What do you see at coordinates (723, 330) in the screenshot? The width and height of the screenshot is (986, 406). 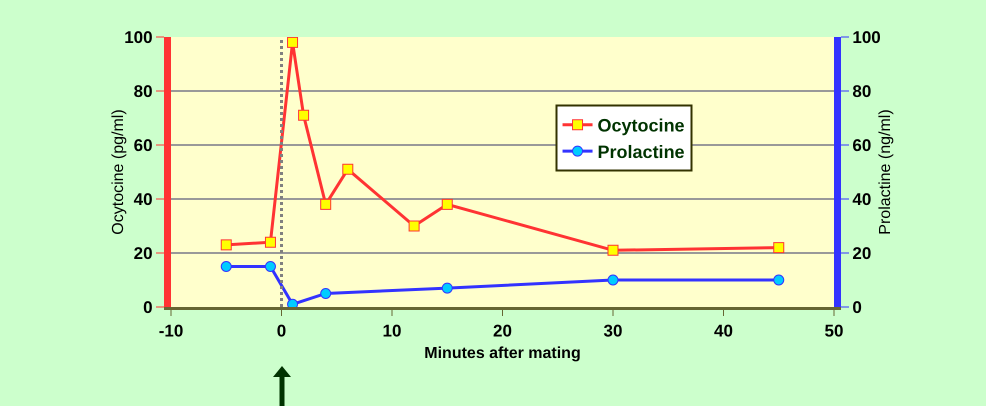 I see `x-tick-label: 40` at bounding box center [723, 330].